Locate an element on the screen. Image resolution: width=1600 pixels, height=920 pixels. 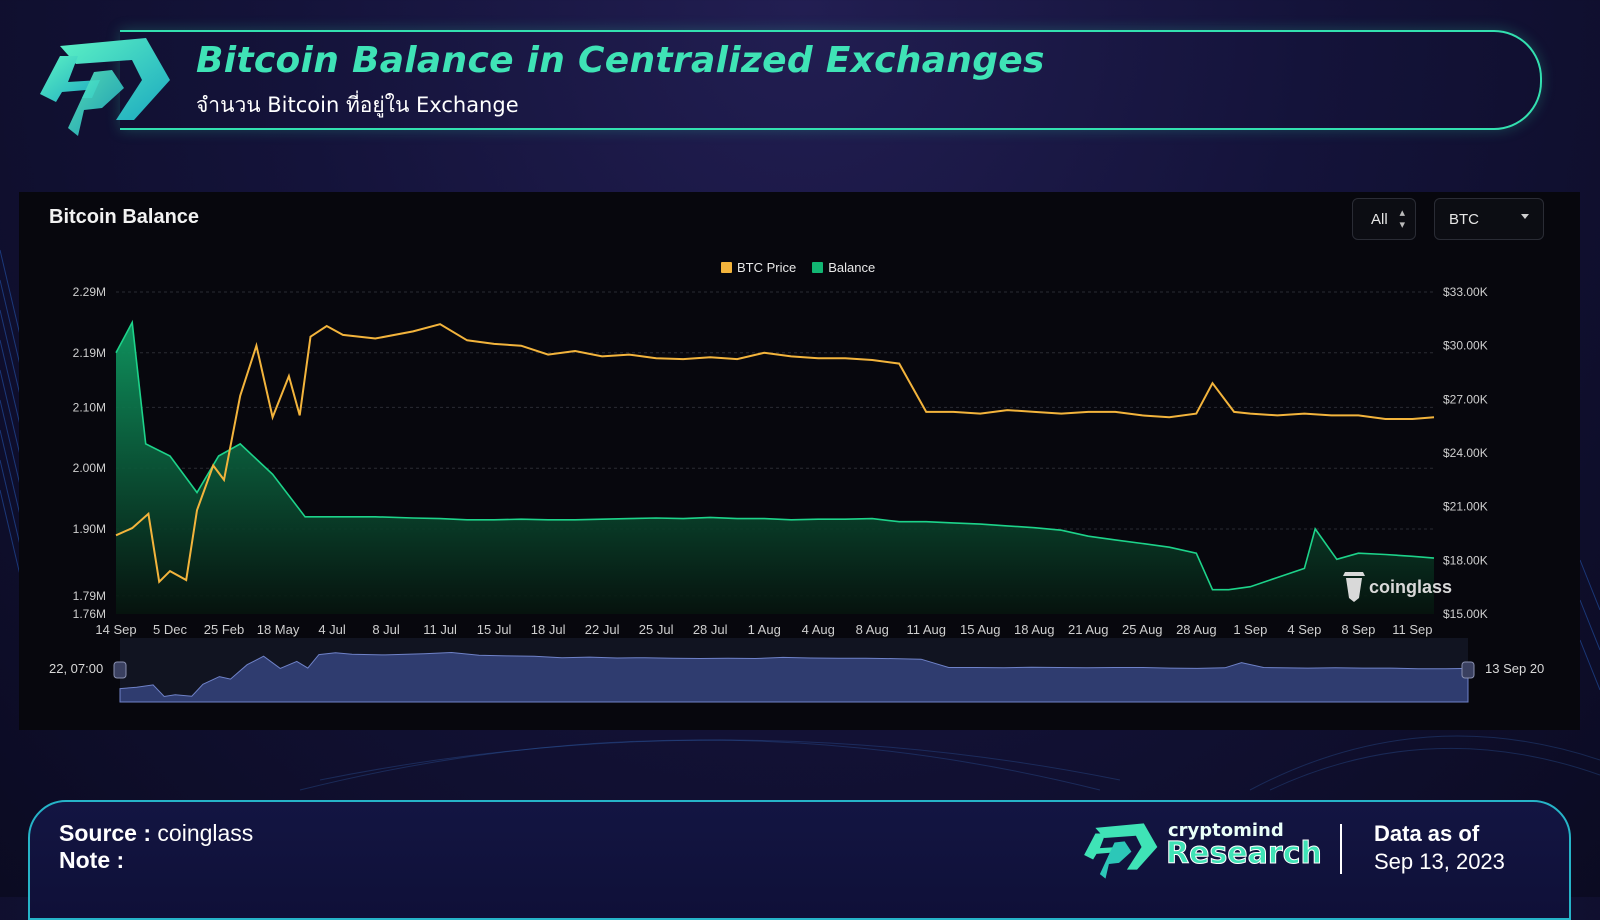
legend-item-balance: Balance is located at coordinates (843, 267).